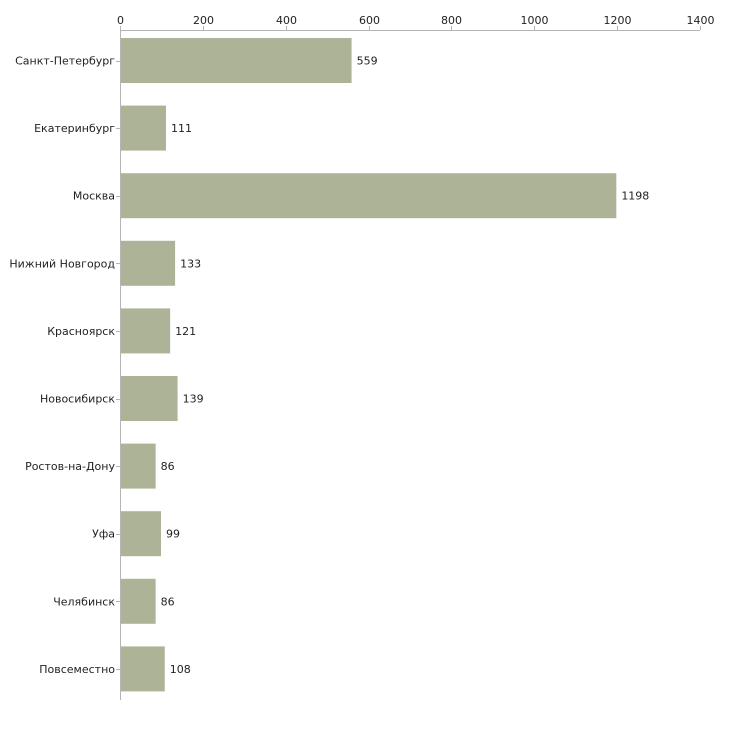 The image size is (730, 730). I want to click on category-label: Красноярск, so click(81, 331).